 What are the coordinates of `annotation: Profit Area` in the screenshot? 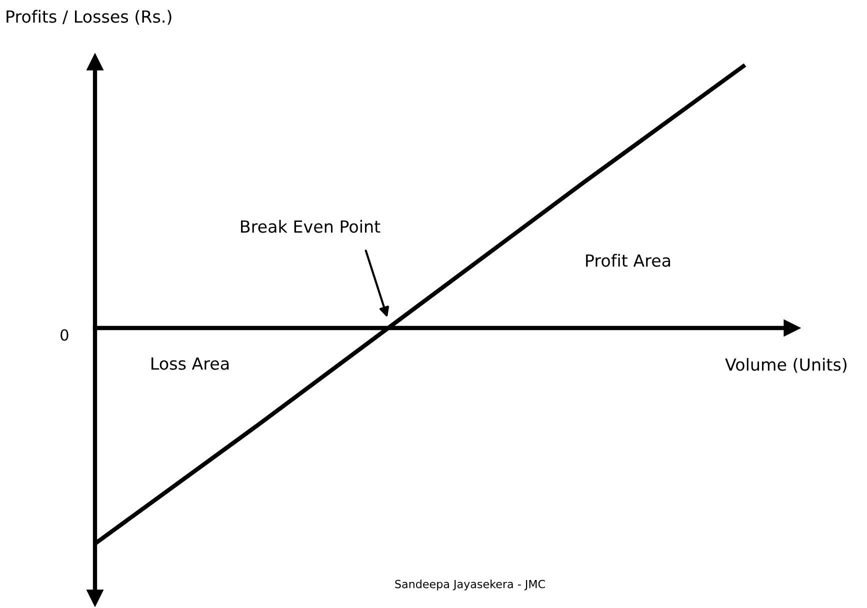 It's located at (628, 260).